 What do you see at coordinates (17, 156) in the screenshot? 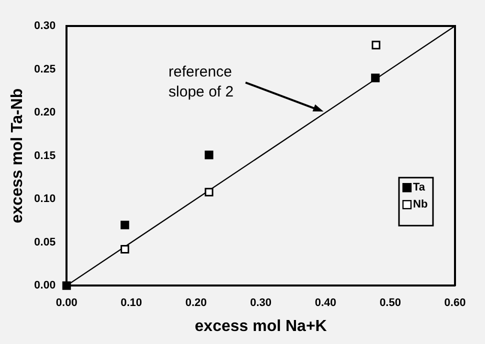
I see `y-axis-title: excess mol Ta-Nb` at bounding box center [17, 156].